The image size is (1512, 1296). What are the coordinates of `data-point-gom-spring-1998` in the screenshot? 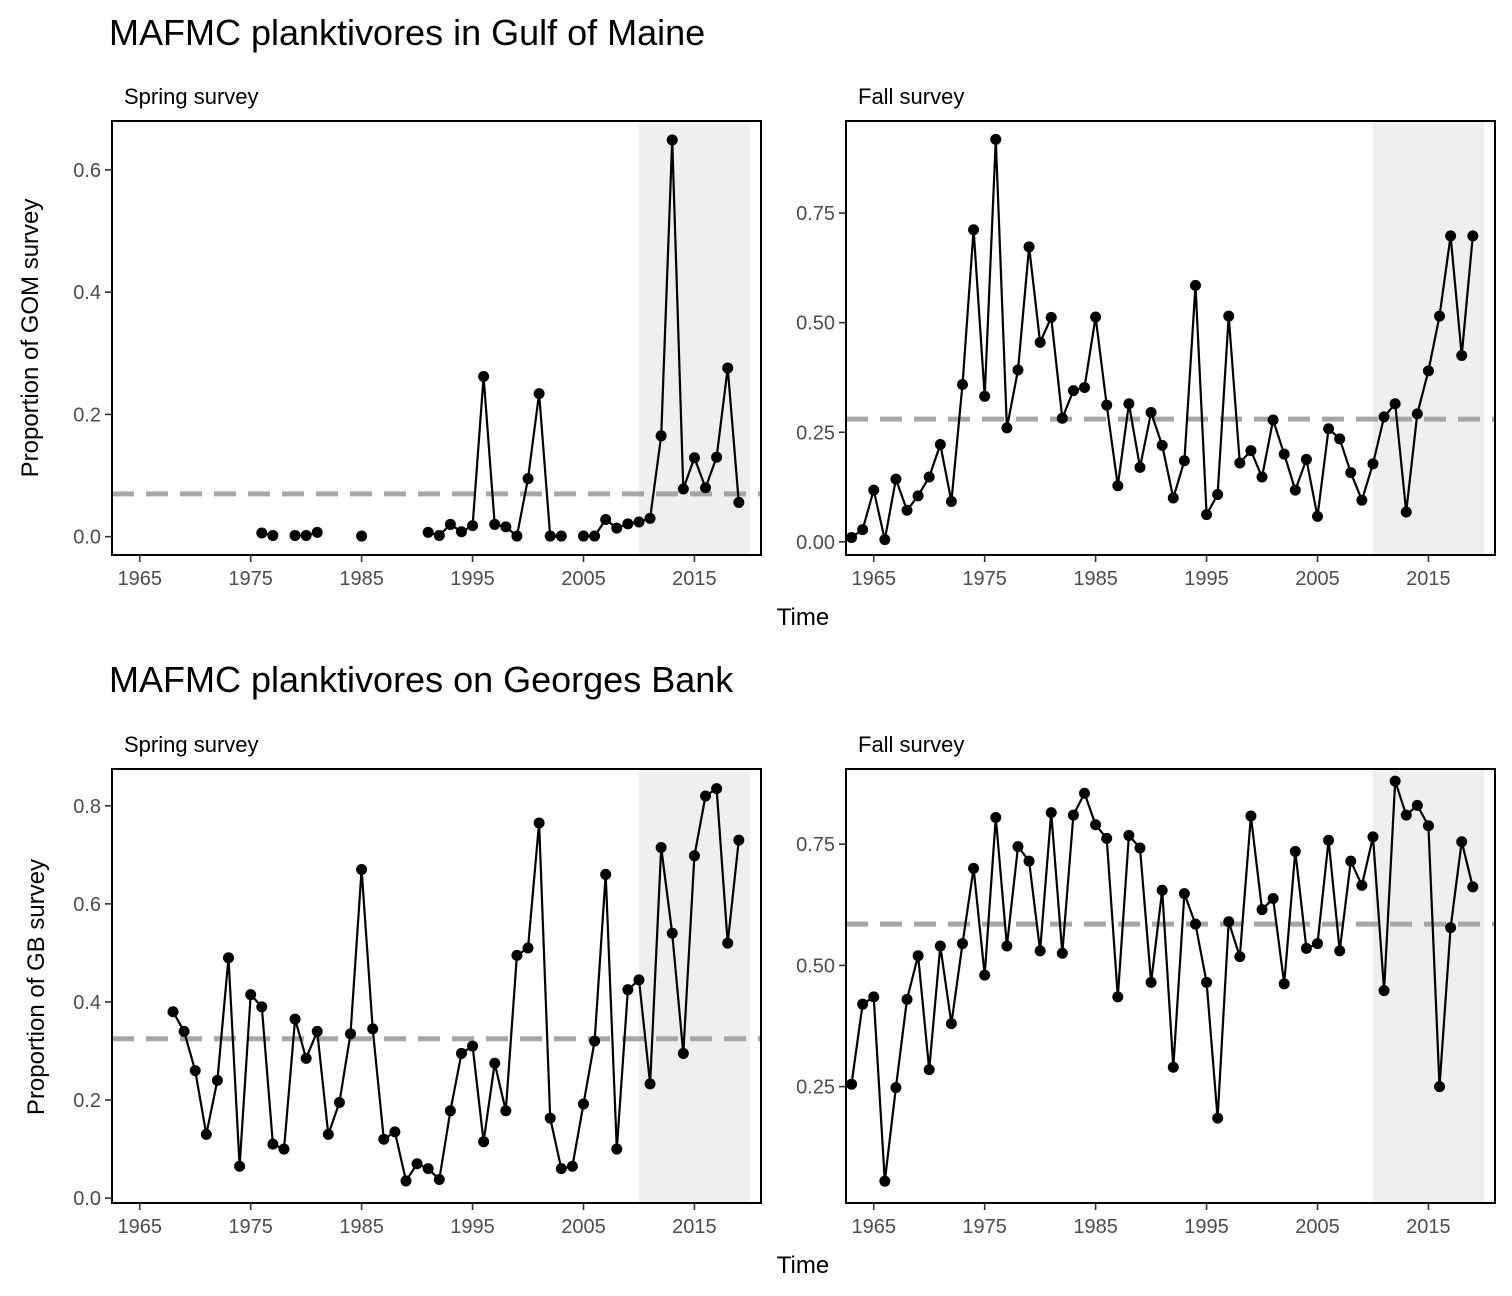 It's located at (506, 527).